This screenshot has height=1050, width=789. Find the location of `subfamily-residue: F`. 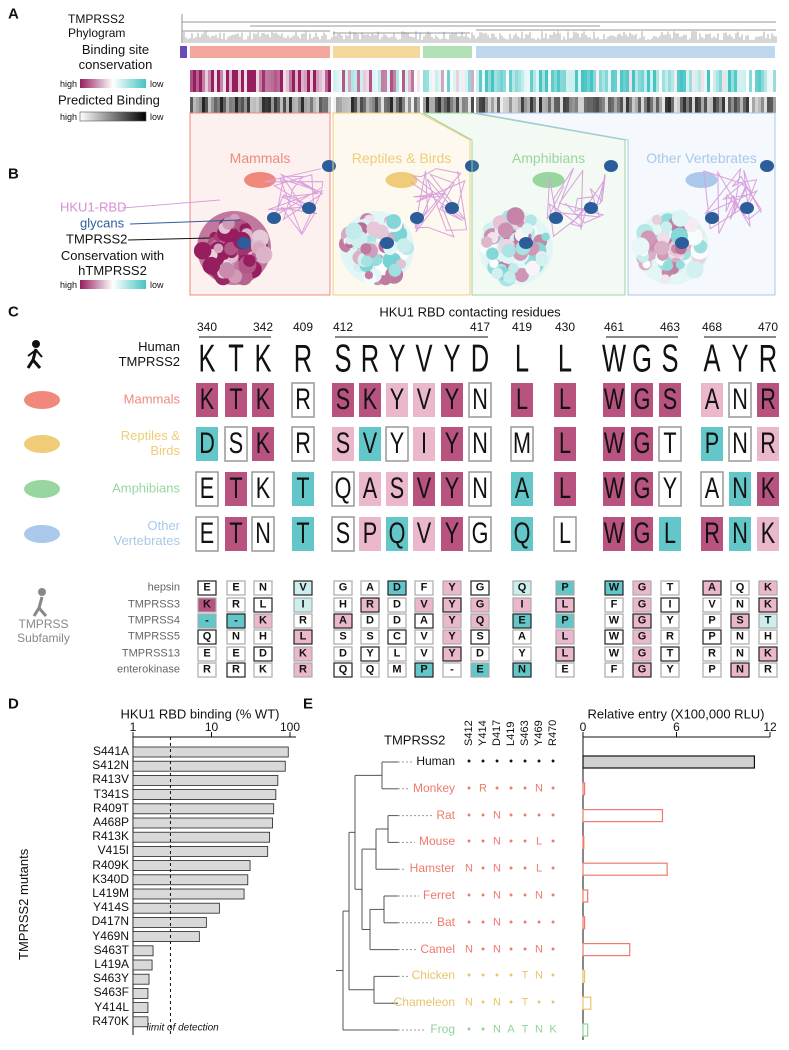

subfamily-residue: F is located at coordinates (614, 669).